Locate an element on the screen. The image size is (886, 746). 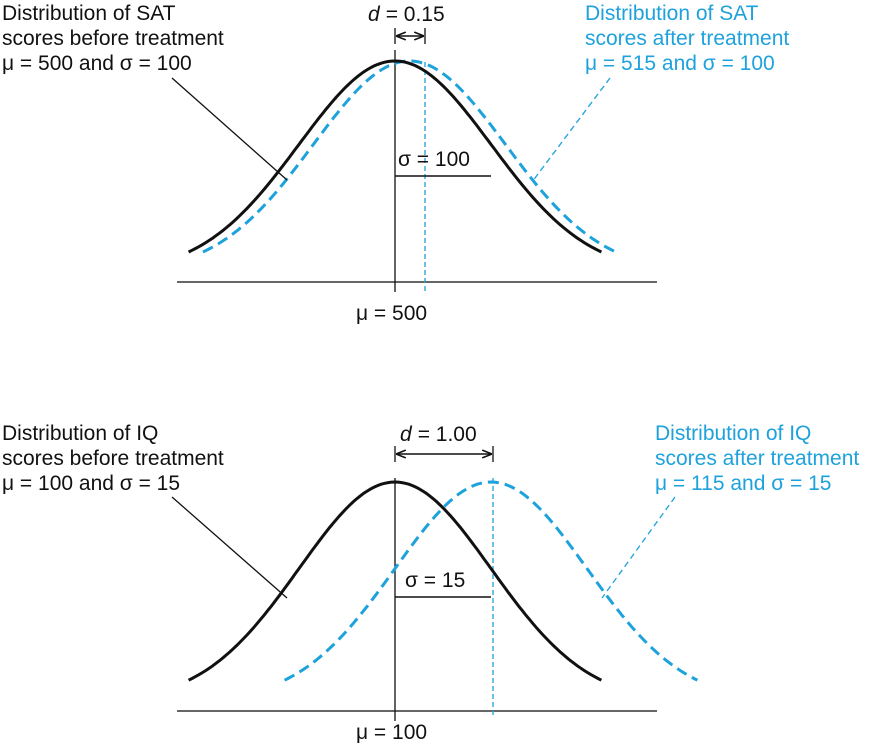
iq-after-label-line2: scores after treatment is located at coordinates (757, 458).